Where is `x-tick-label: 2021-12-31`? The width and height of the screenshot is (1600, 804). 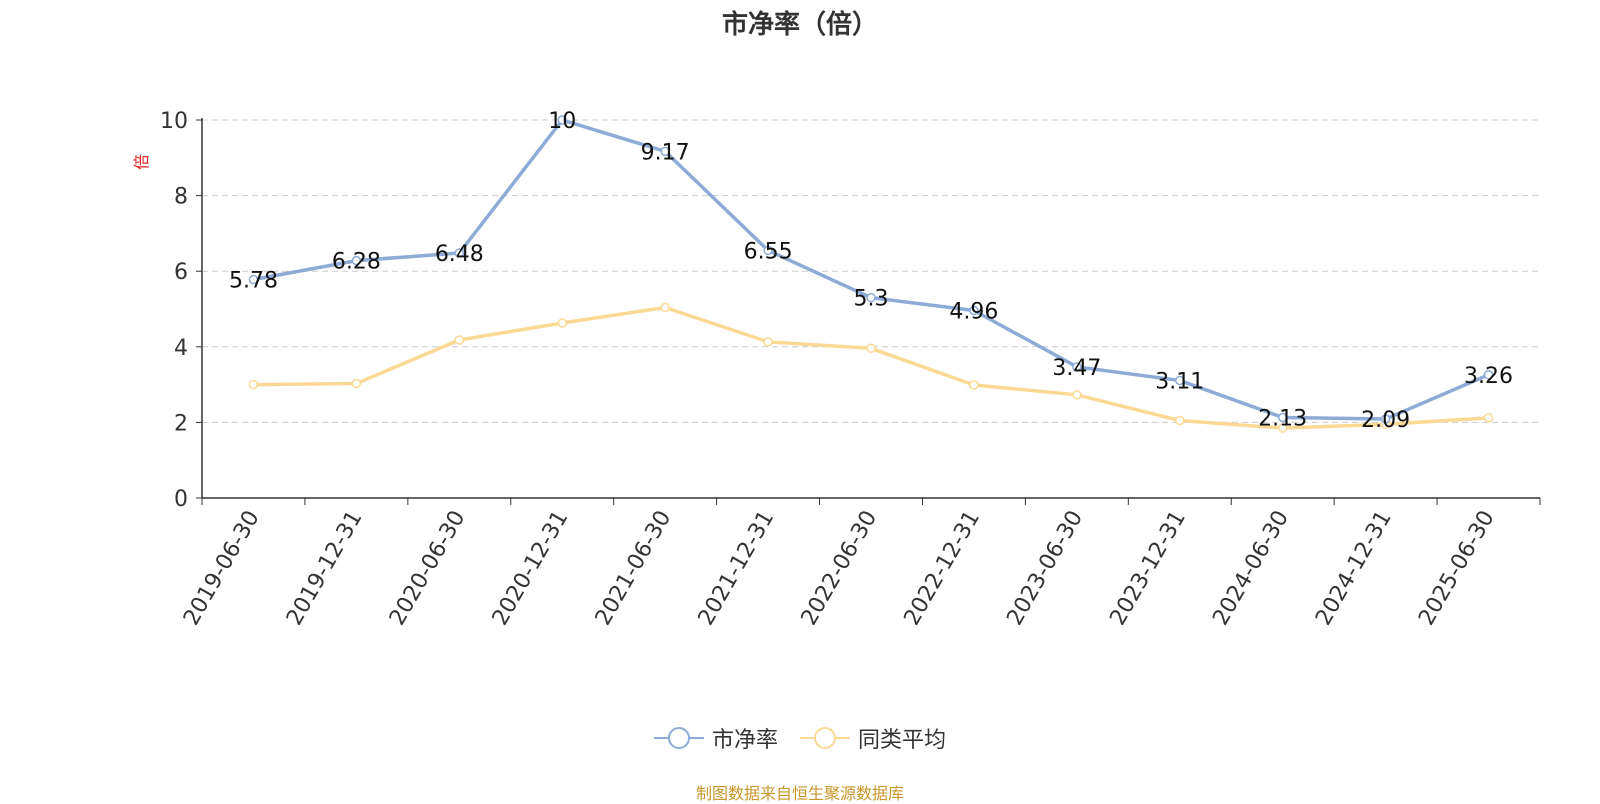 x-tick-label: 2021-12-31 is located at coordinates (737, 568).